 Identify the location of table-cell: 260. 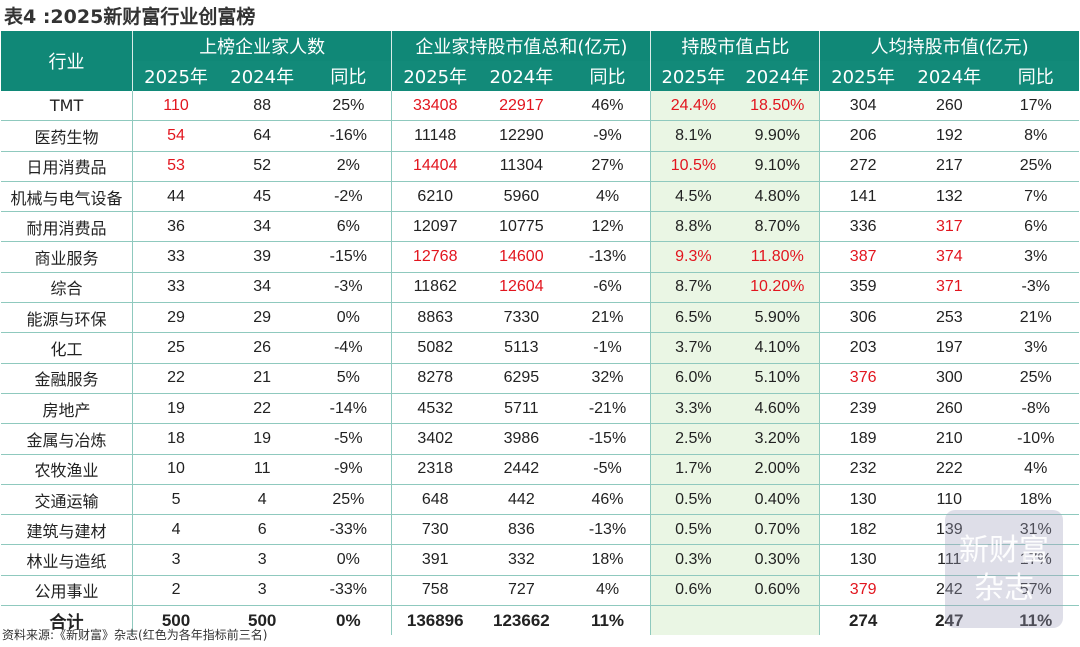
(949, 106).